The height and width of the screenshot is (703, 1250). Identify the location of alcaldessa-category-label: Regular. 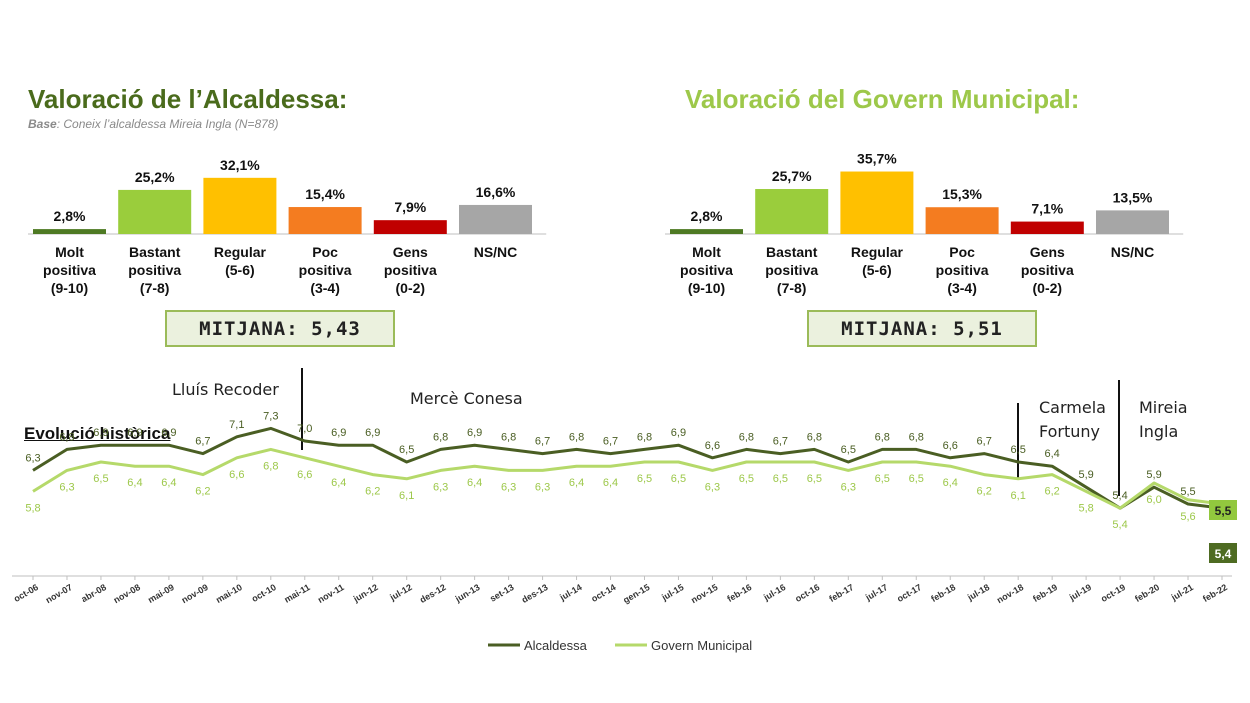
(240, 252).